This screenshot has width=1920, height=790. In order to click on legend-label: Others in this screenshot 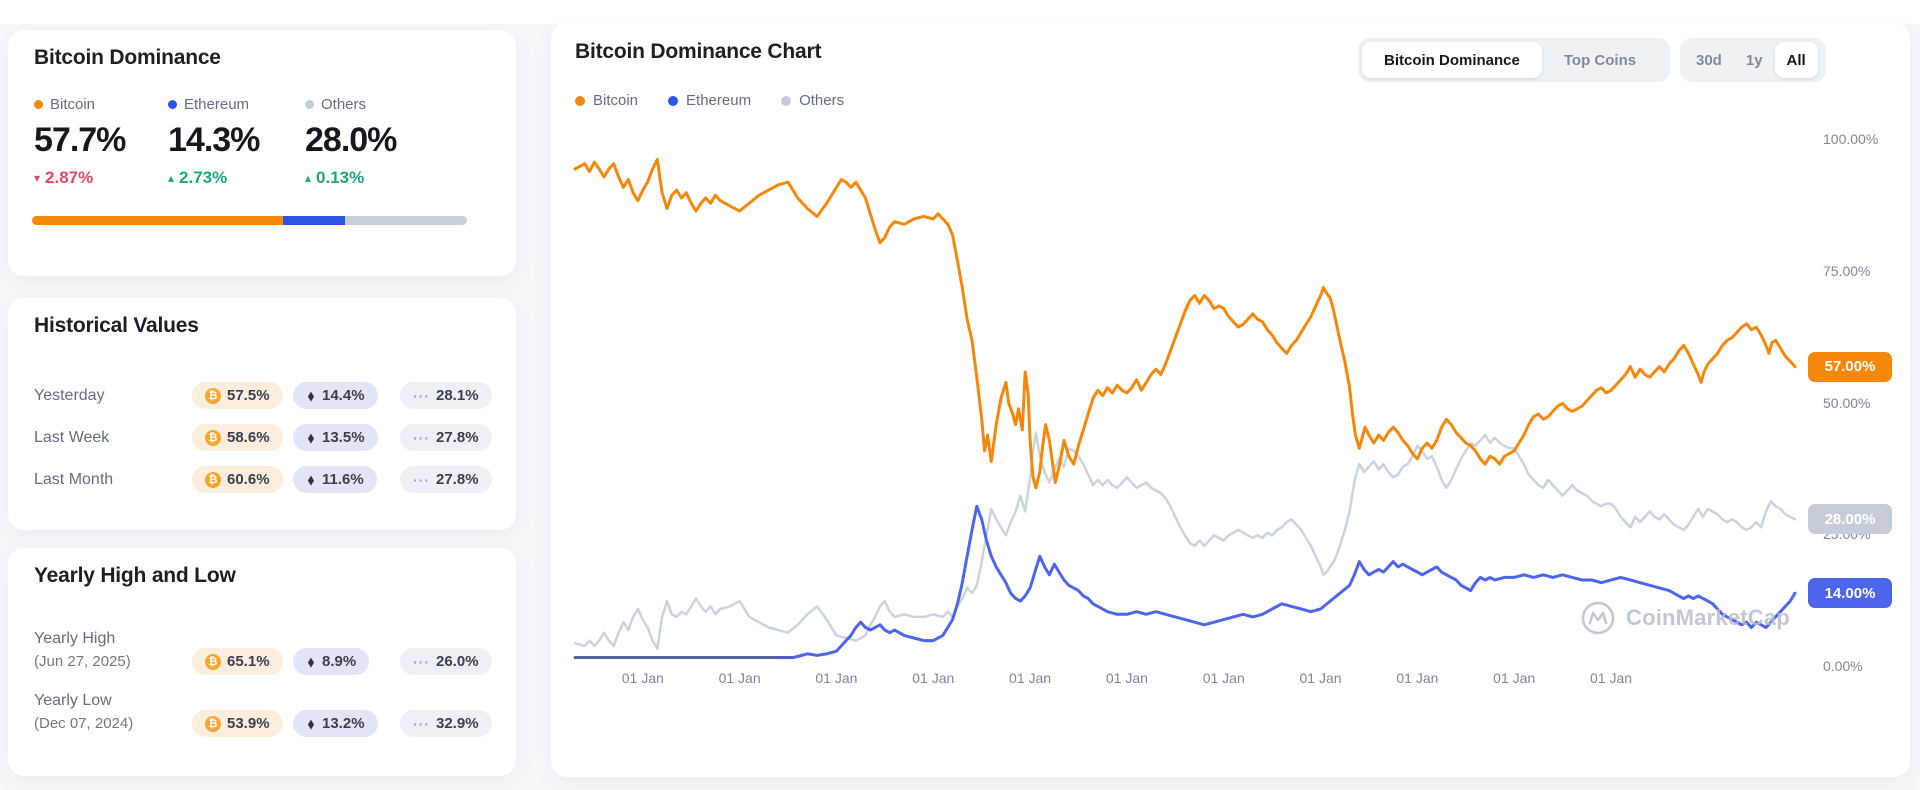, I will do `click(822, 100)`.